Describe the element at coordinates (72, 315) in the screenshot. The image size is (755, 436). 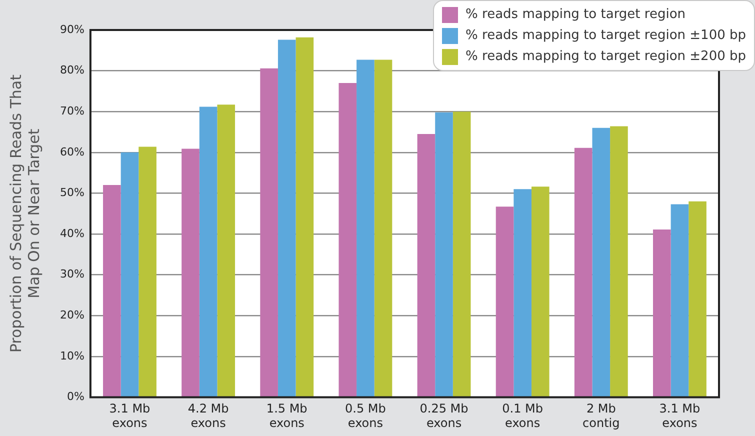
I see `y-tick-label: 20%` at that location.